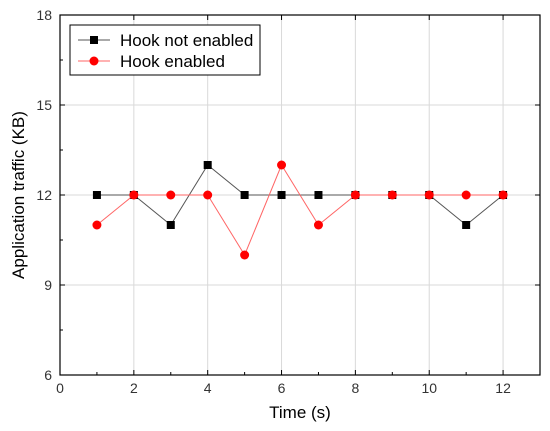  What do you see at coordinates (282, 388) in the screenshot?
I see `x-tick-label: 6` at bounding box center [282, 388].